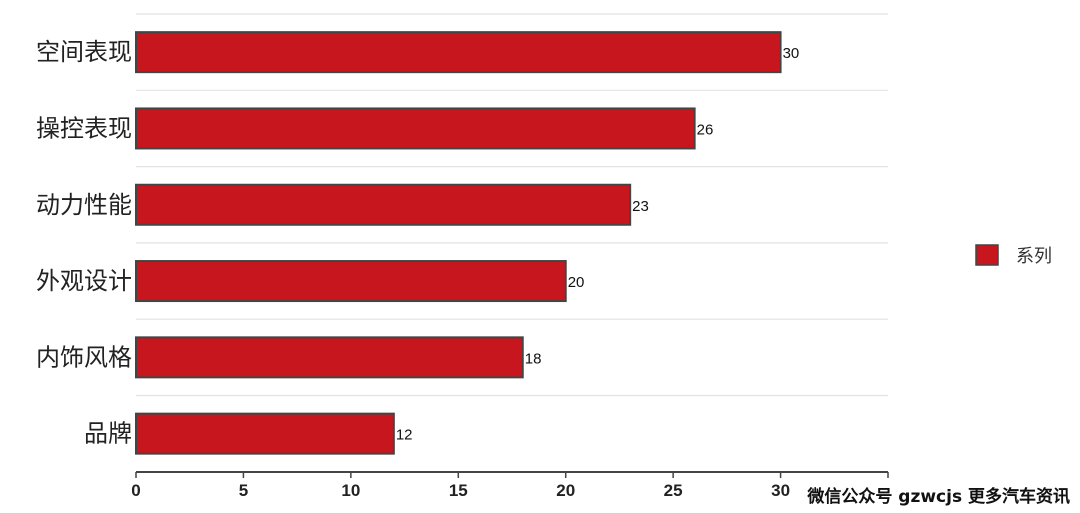 Image resolution: width=1080 pixels, height=513 pixels. Describe the element at coordinates (1034, 256) in the screenshot. I see `legend-label: 系列` at that location.